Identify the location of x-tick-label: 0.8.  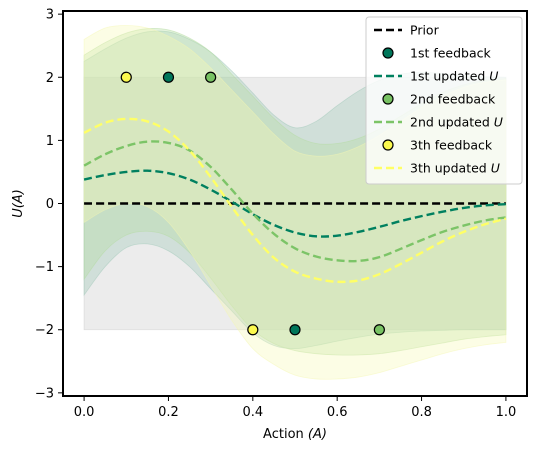
(421, 412).